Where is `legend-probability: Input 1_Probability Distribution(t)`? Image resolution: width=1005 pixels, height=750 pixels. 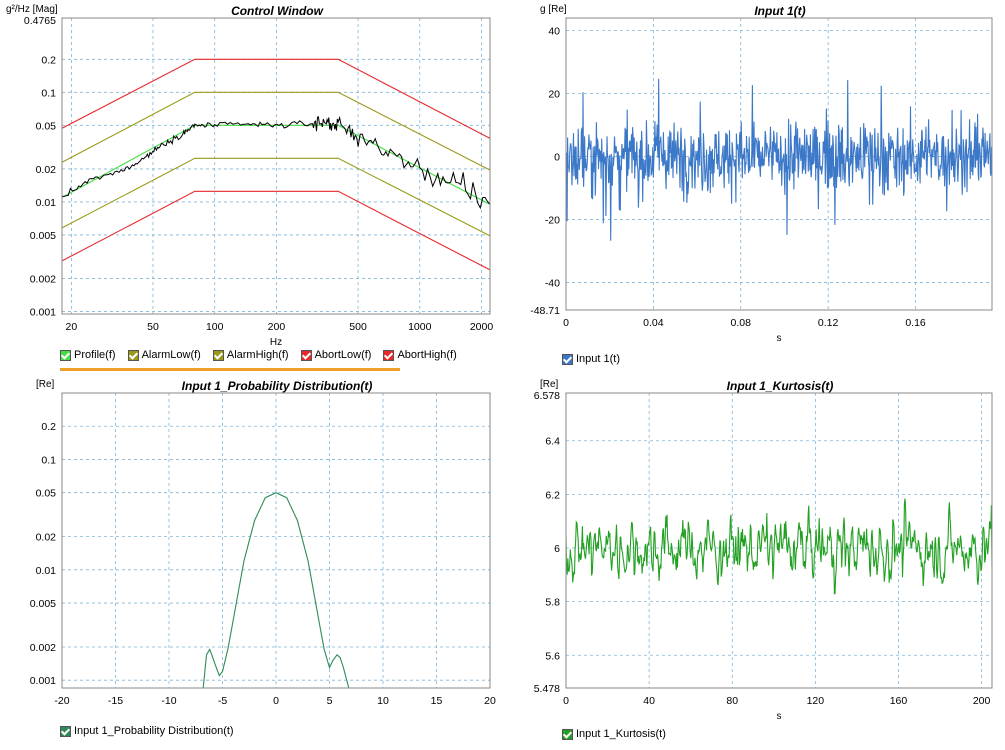 legend-probability: Input 1_Probability Distribution(t) is located at coordinates (147, 731).